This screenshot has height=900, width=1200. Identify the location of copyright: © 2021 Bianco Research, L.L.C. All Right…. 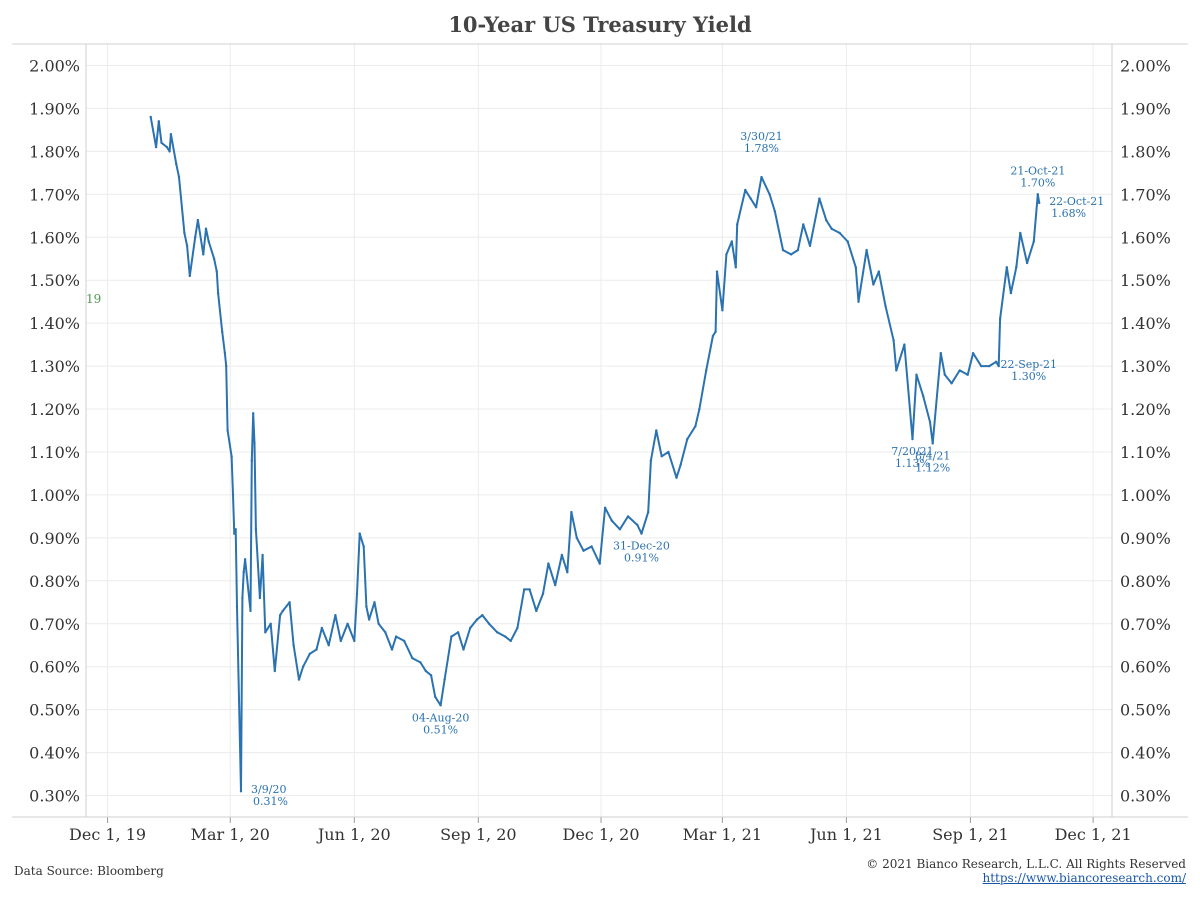
(1026, 864).